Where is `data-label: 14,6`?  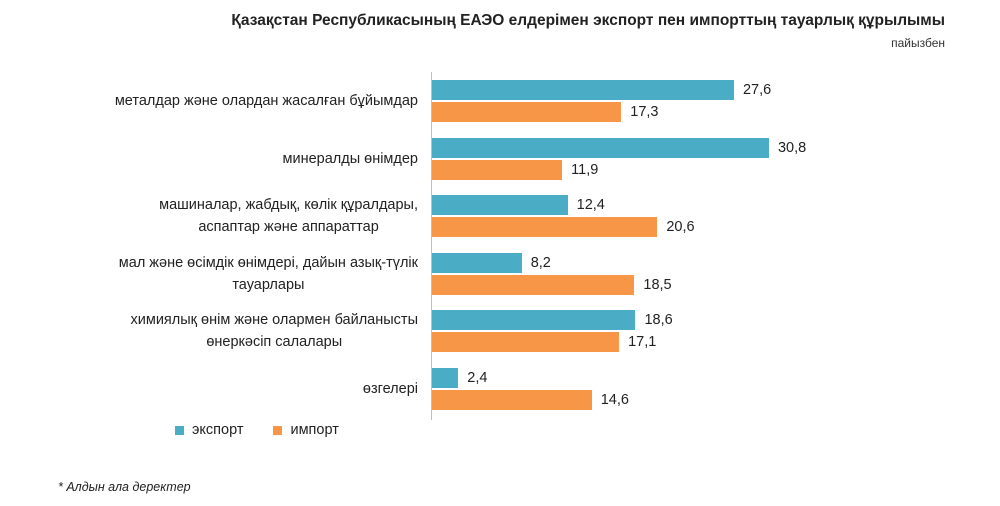 data-label: 14,6 is located at coordinates (614, 399).